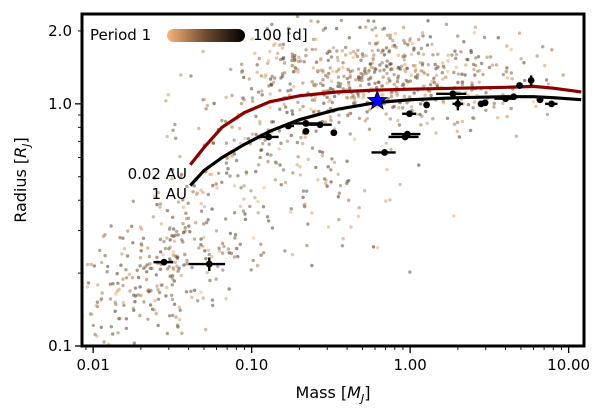 This screenshot has width=600, height=414. I want to click on colorbar-max-label: 100 [d], so click(280, 35).